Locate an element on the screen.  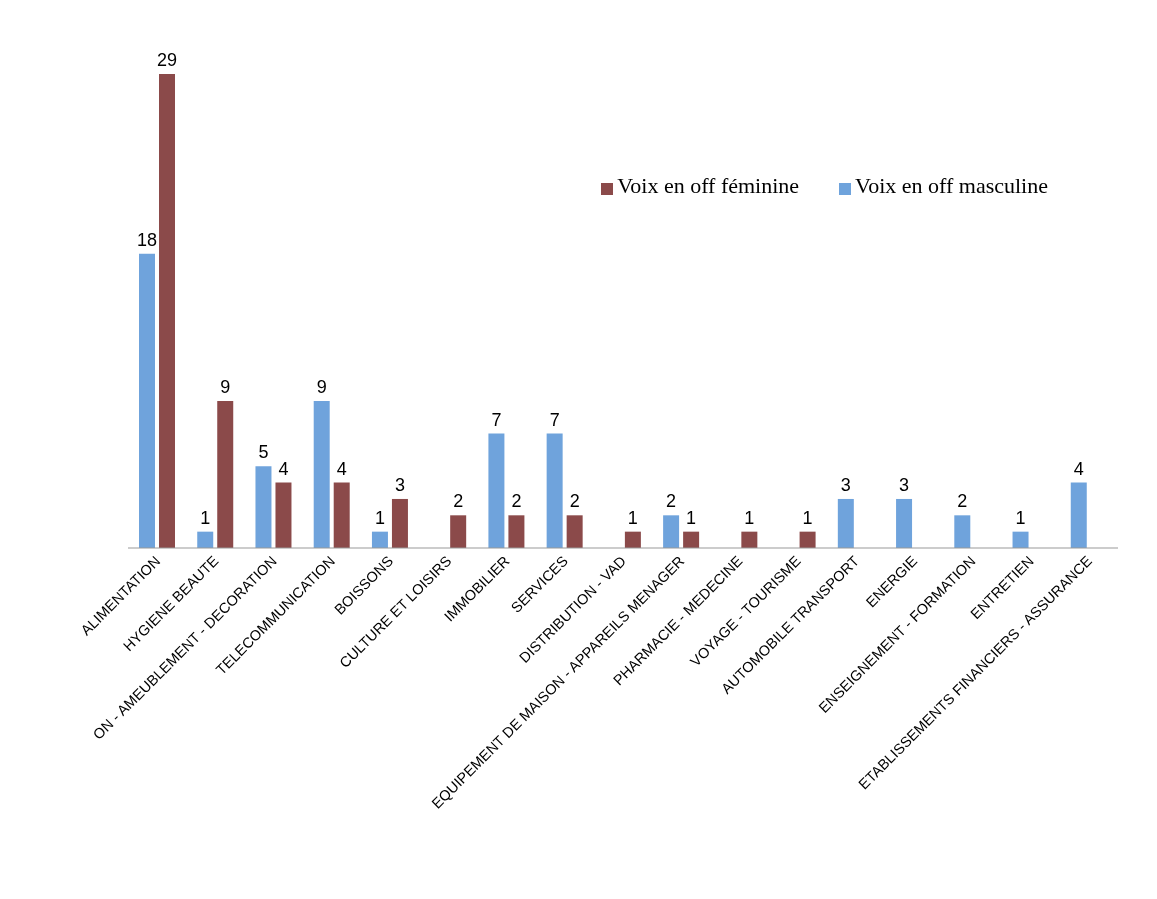
legend-label: Voix en off féminine is located at coordinates (708, 185).